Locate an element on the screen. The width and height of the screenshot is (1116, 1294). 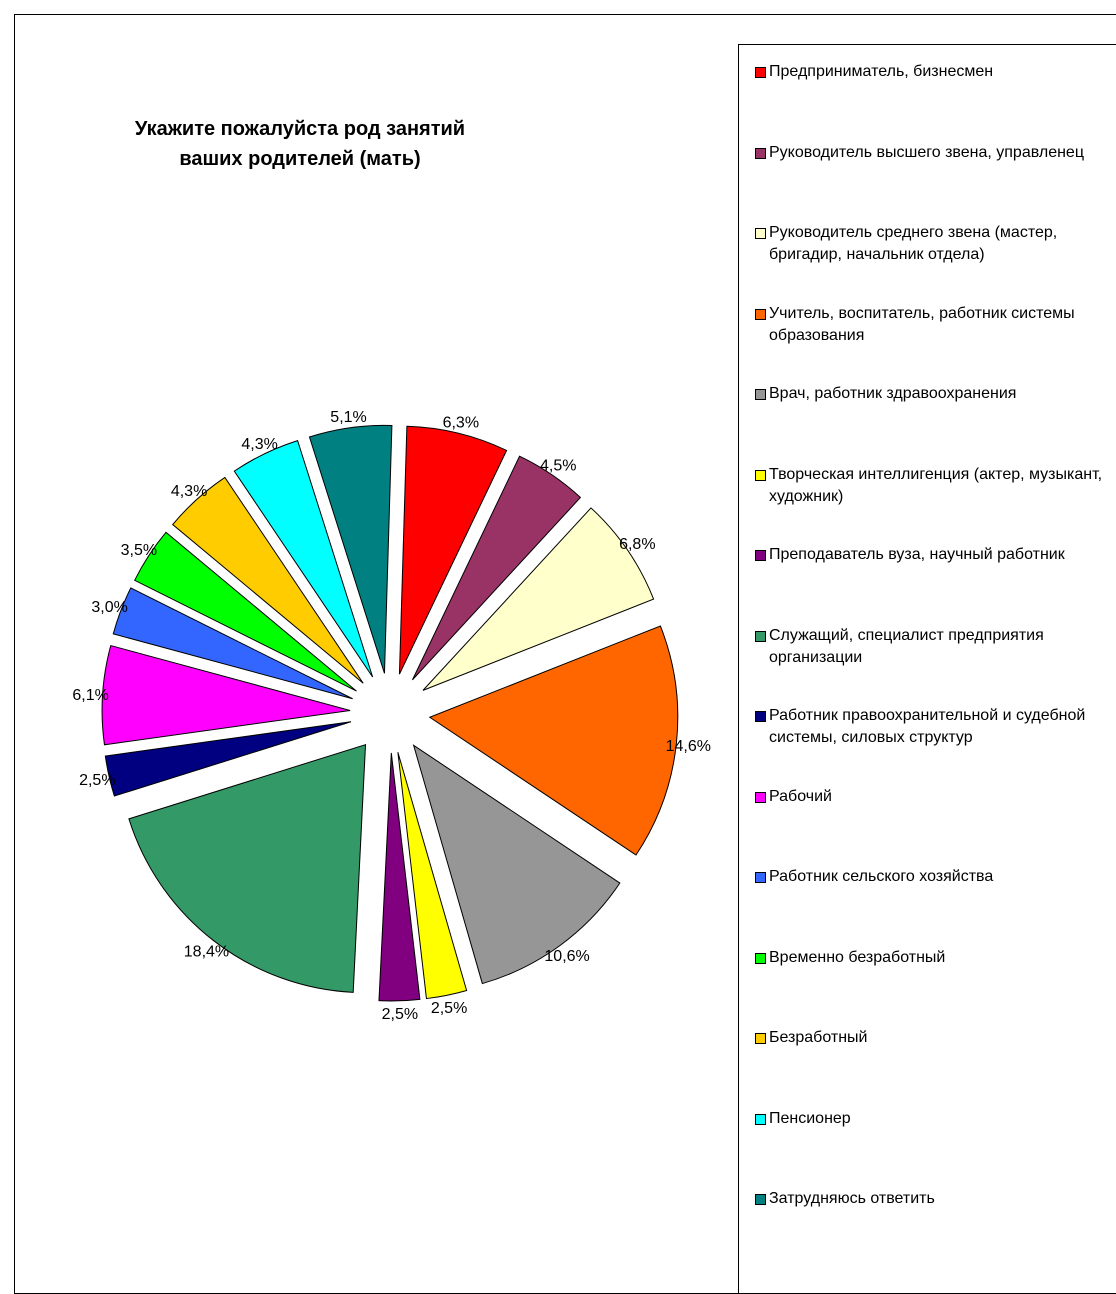
legend-label: Врач, работник здравоохранения is located at coordinates (893, 393).